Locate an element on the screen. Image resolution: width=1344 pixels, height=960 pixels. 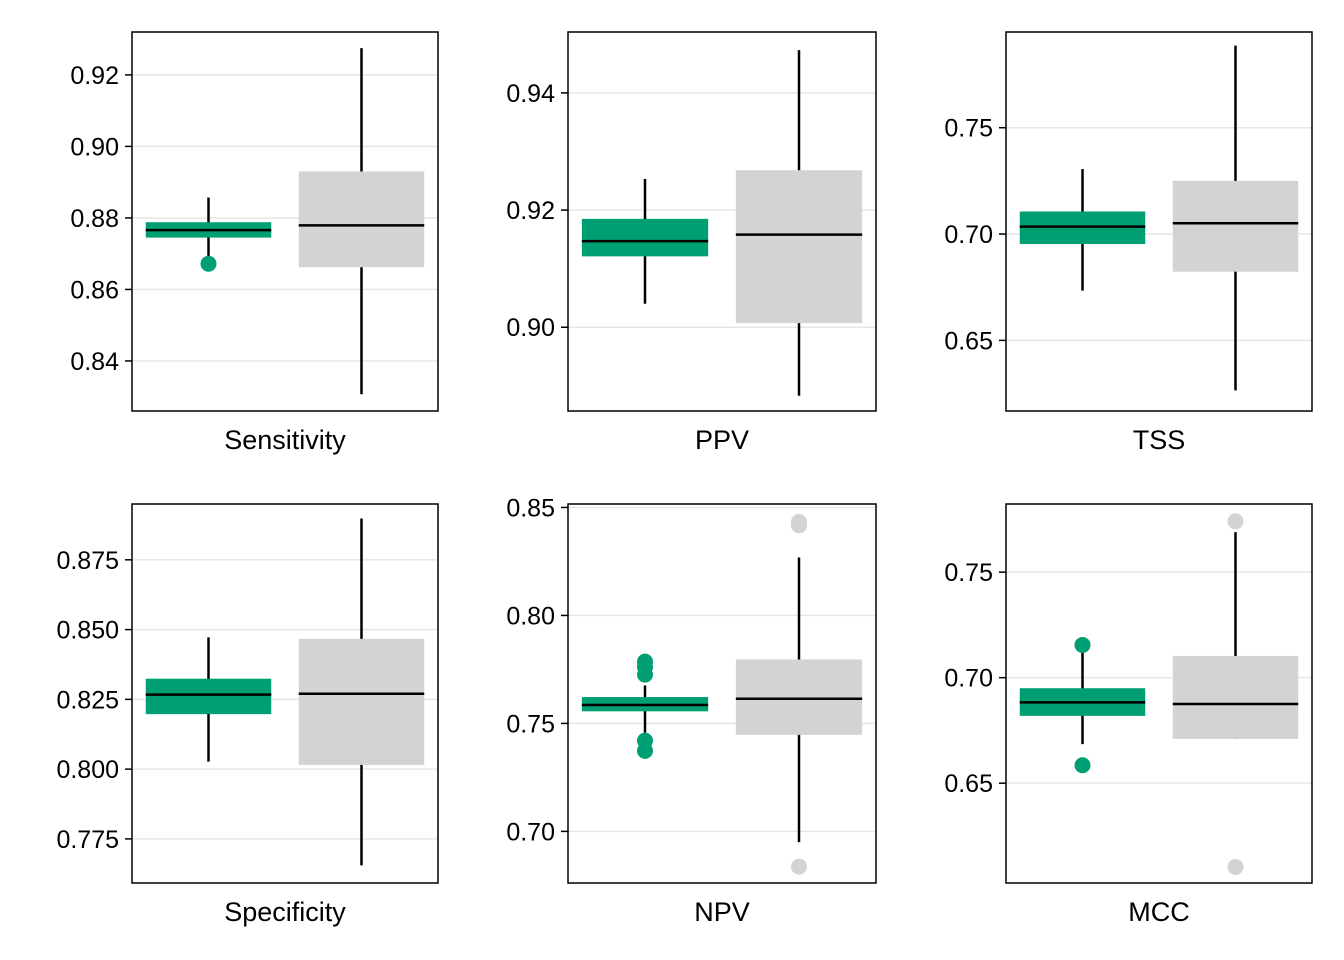
npv-gray-box is located at coordinates (799, 697).